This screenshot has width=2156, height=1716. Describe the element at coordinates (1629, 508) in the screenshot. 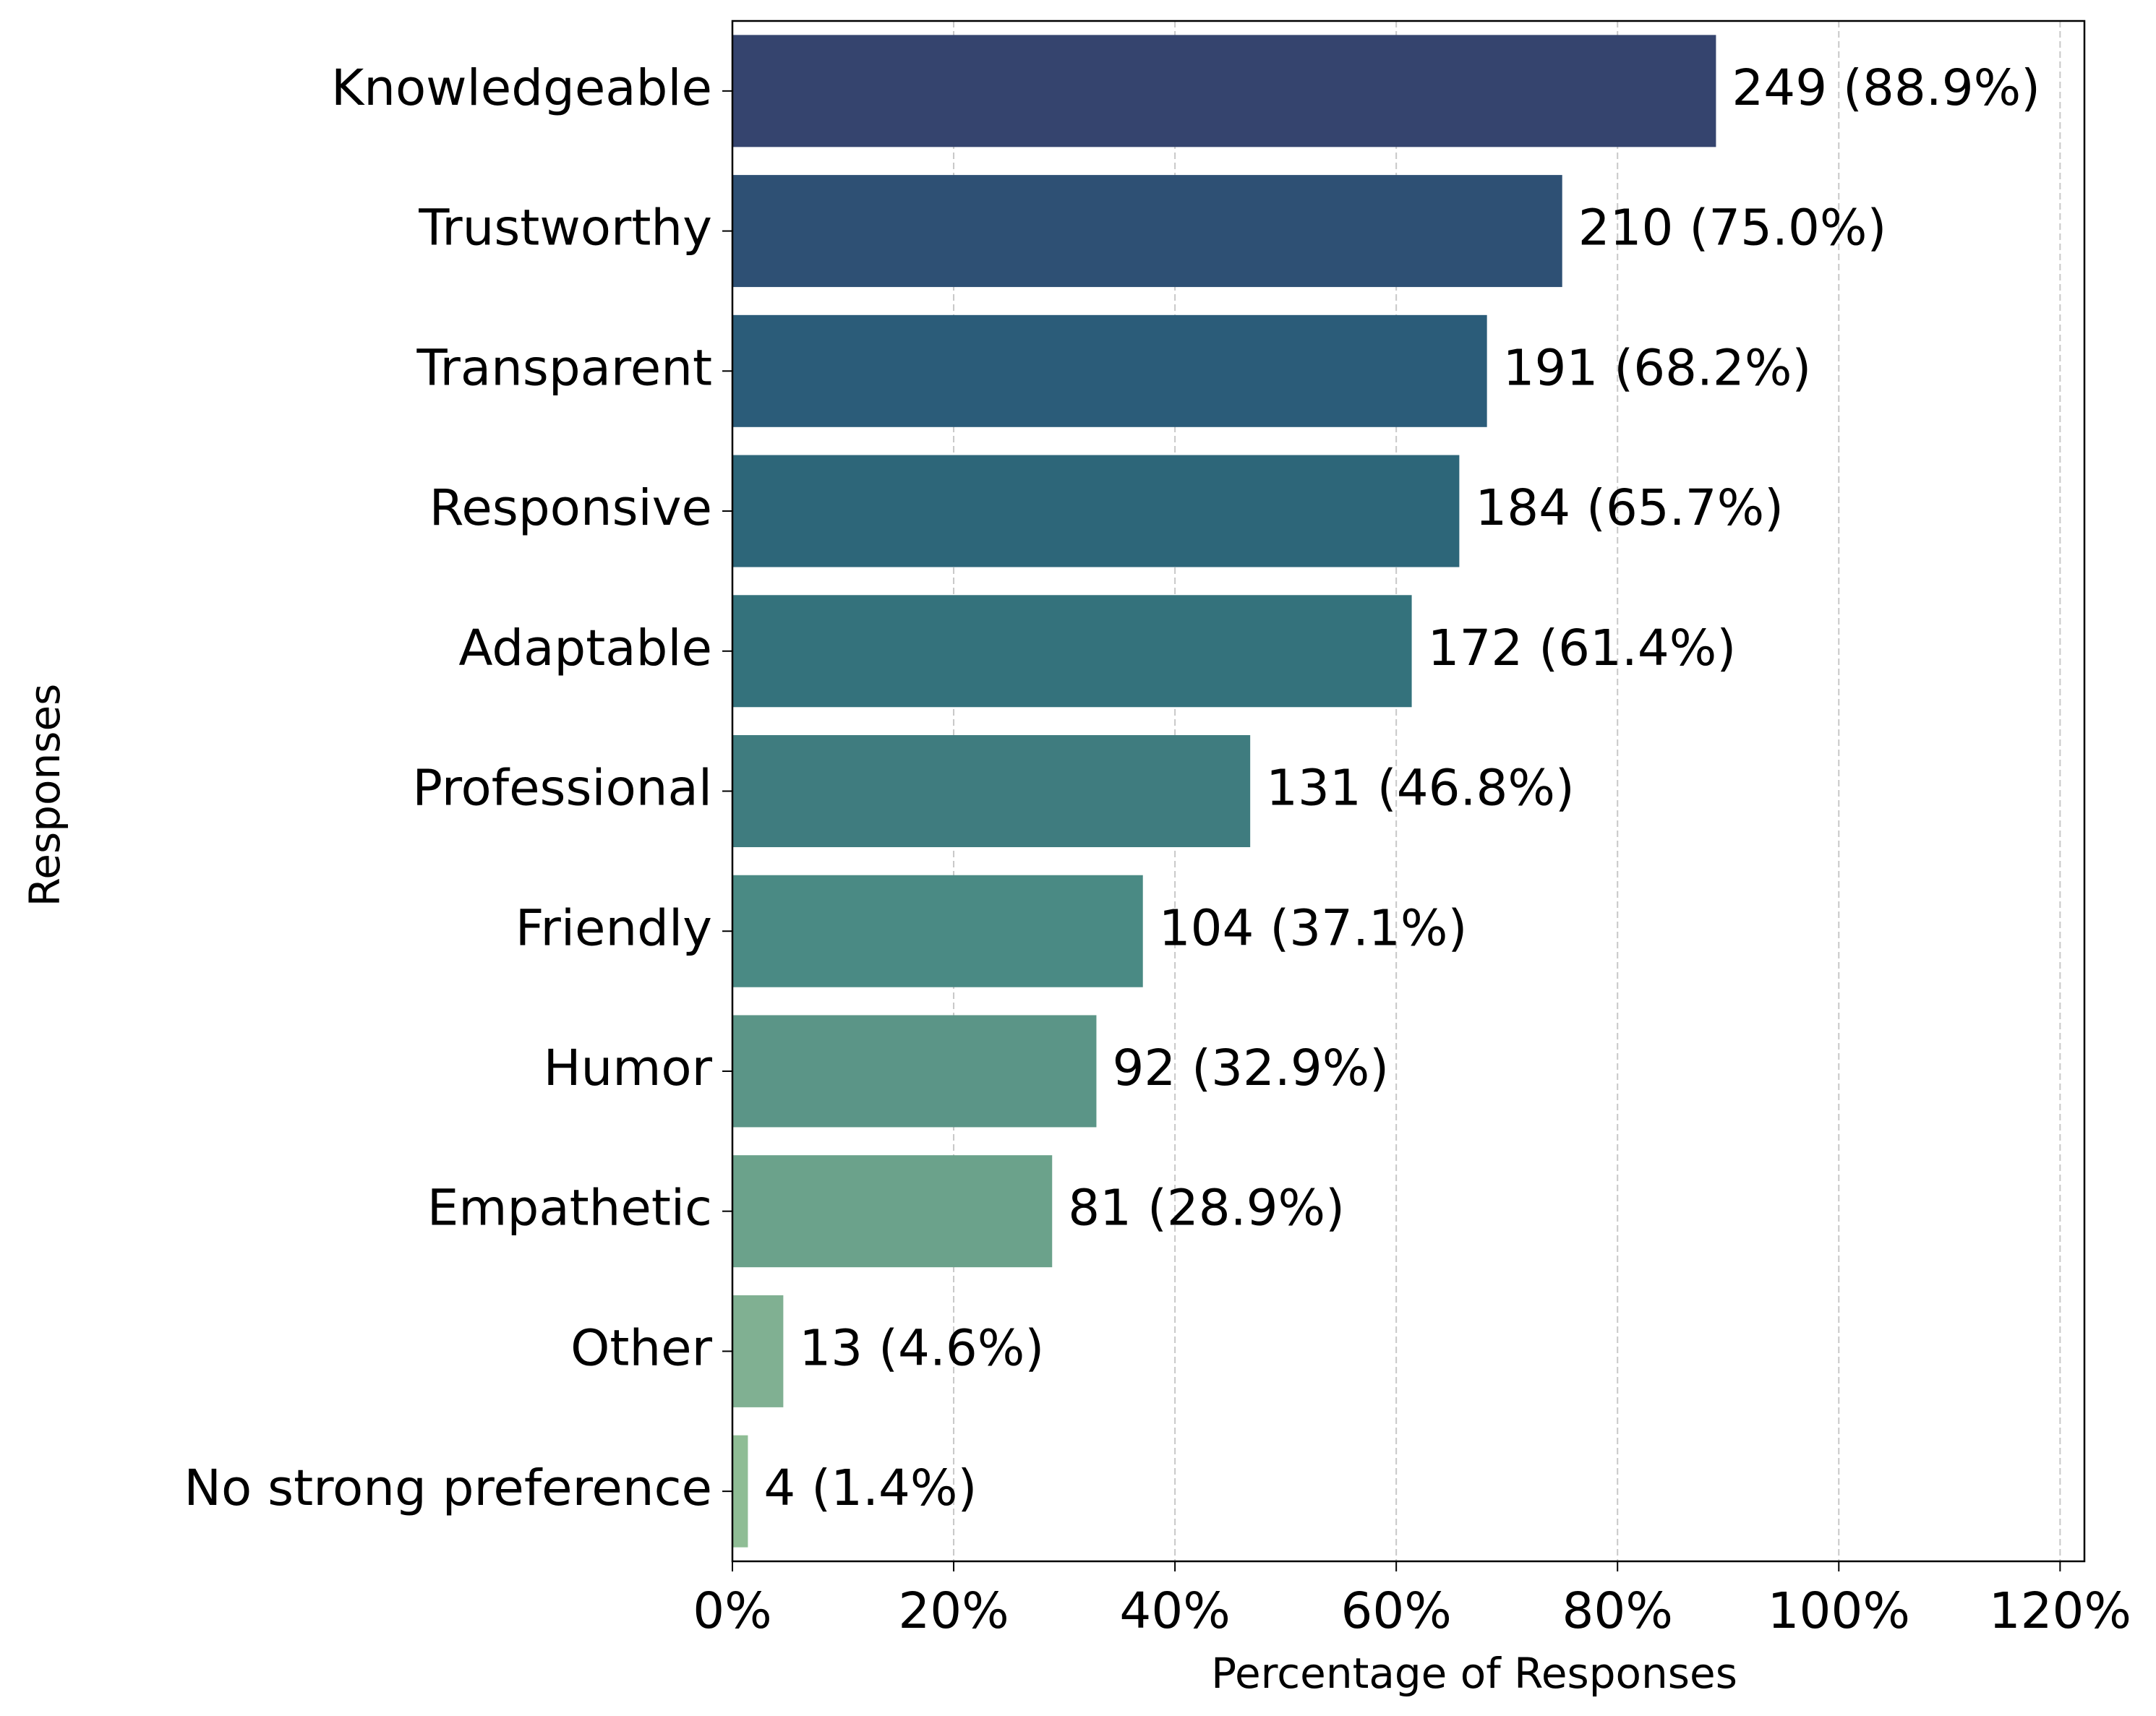

I see `value-label: 184 (65.7%)` at that location.